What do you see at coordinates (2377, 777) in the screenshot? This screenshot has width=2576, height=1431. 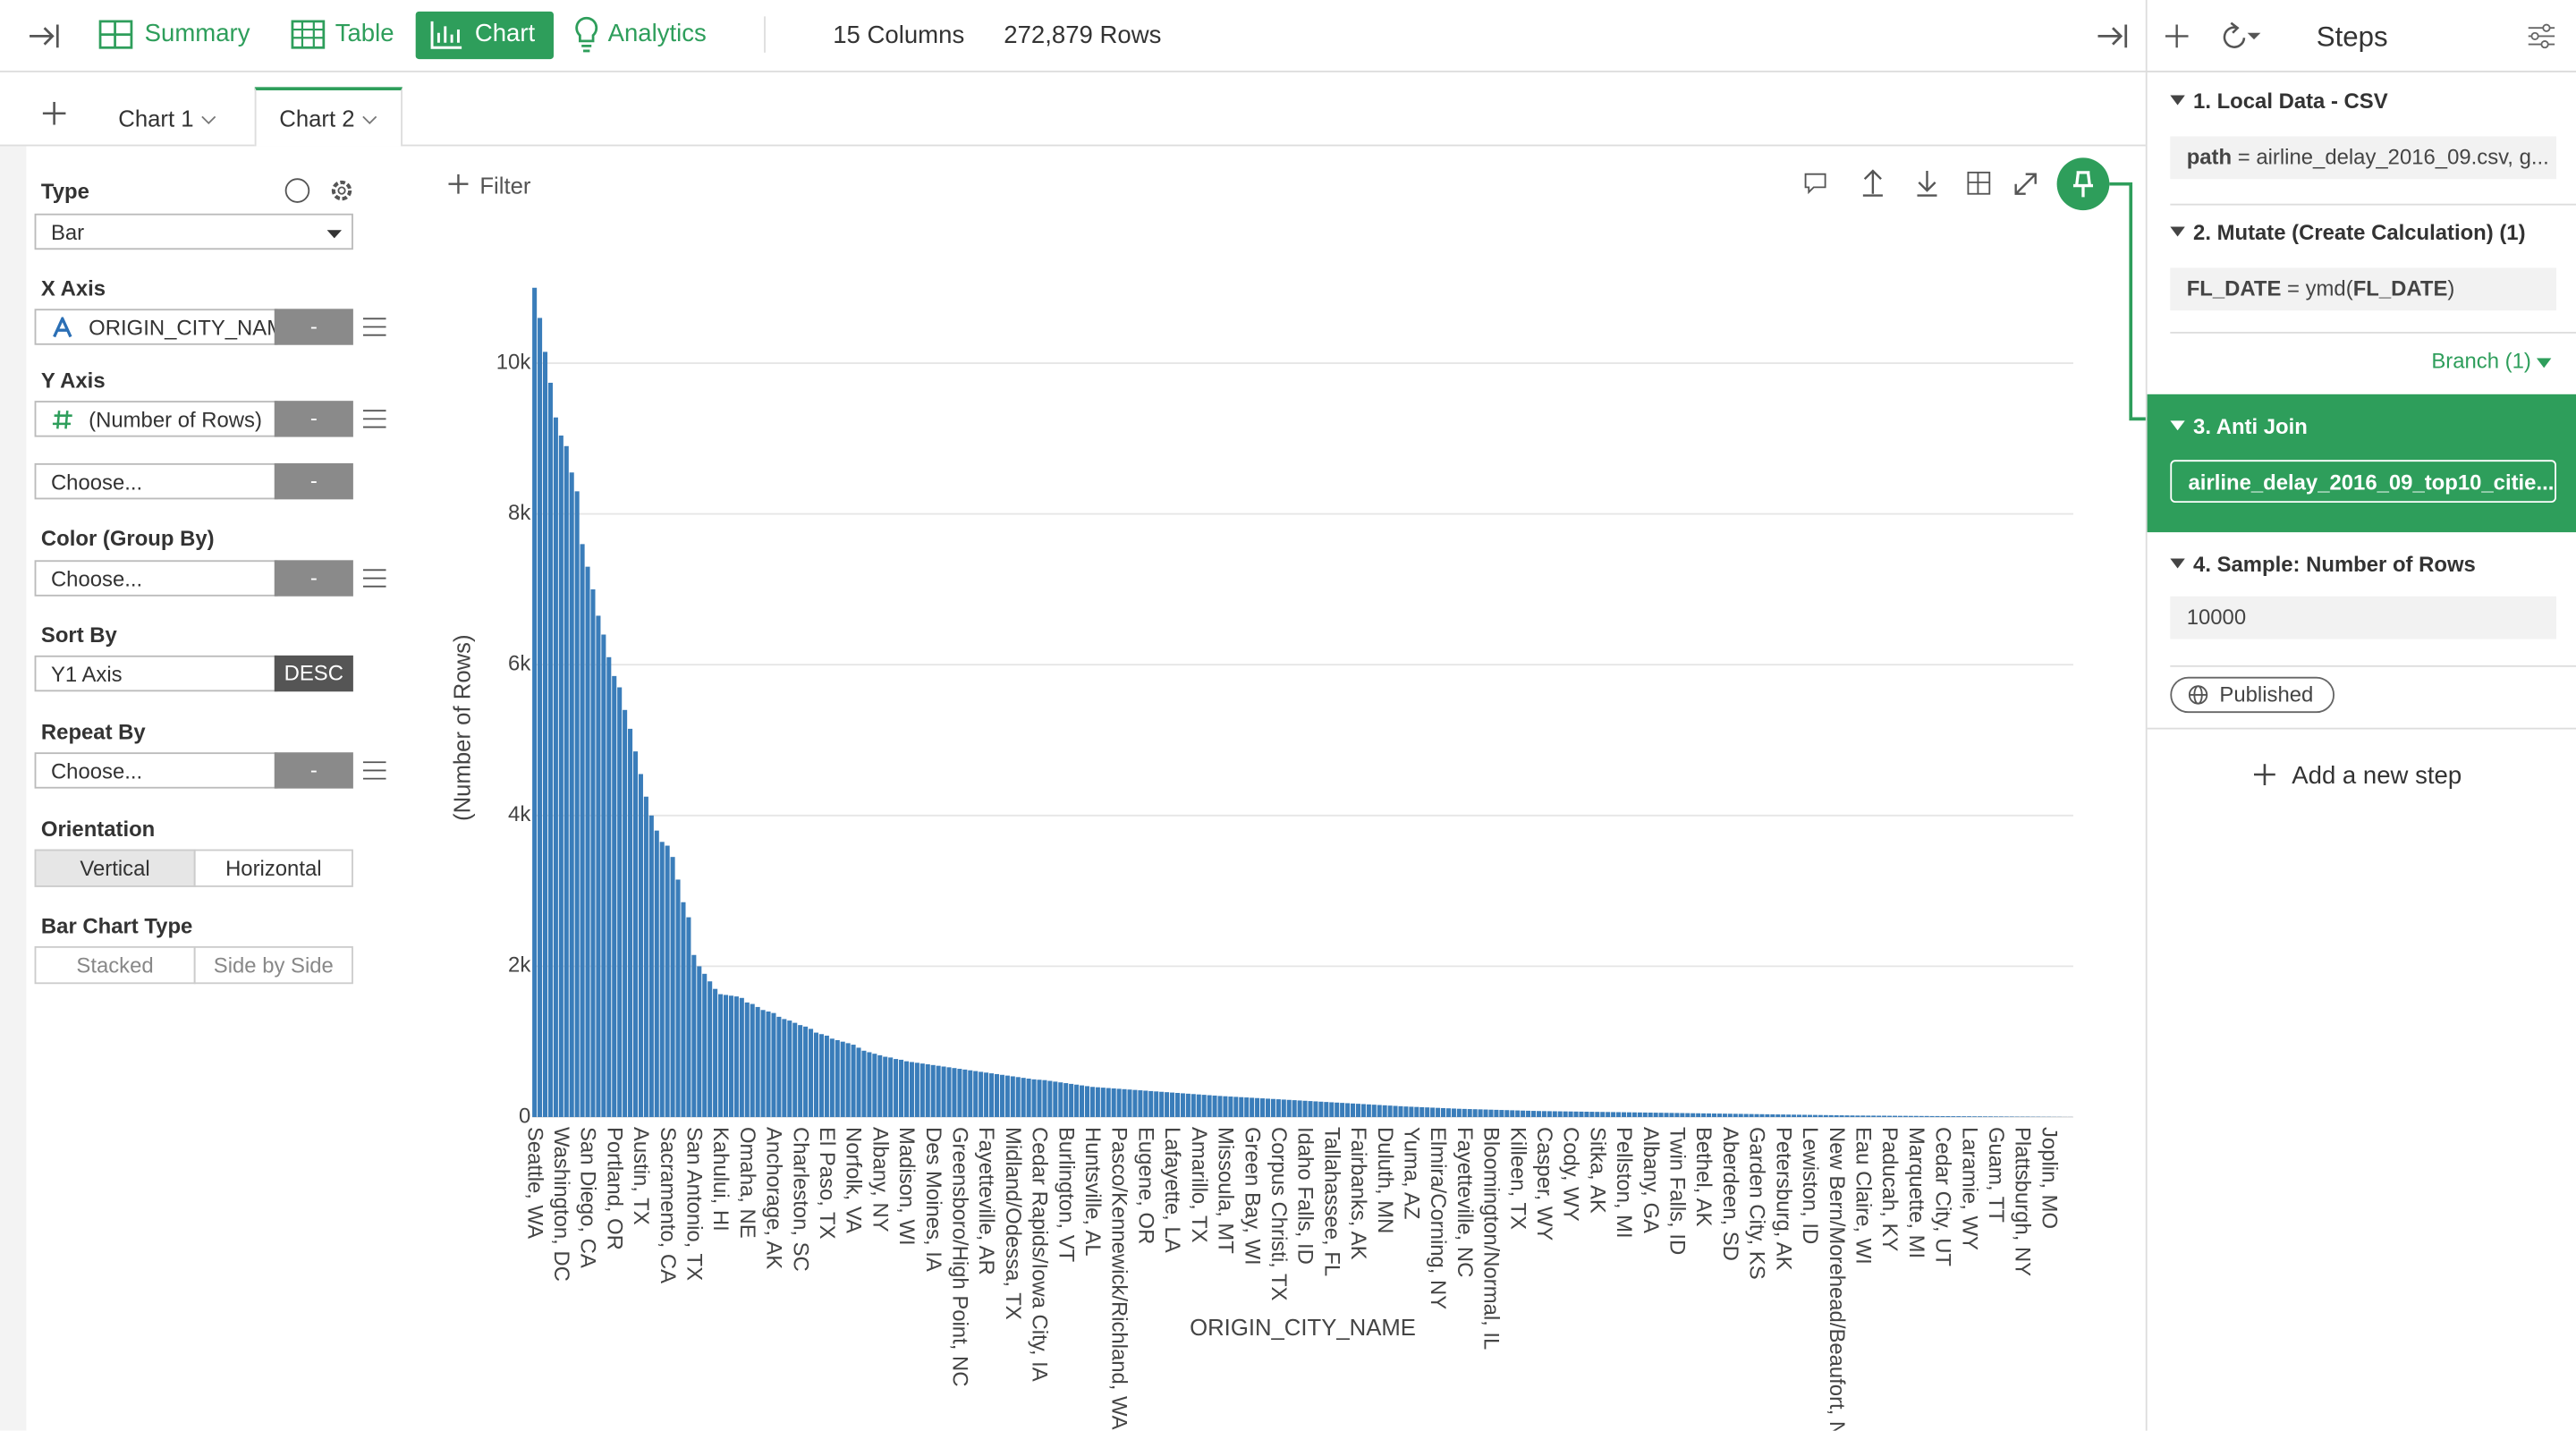 I see `add-step: Add a new step` at bounding box center [2377, 777].